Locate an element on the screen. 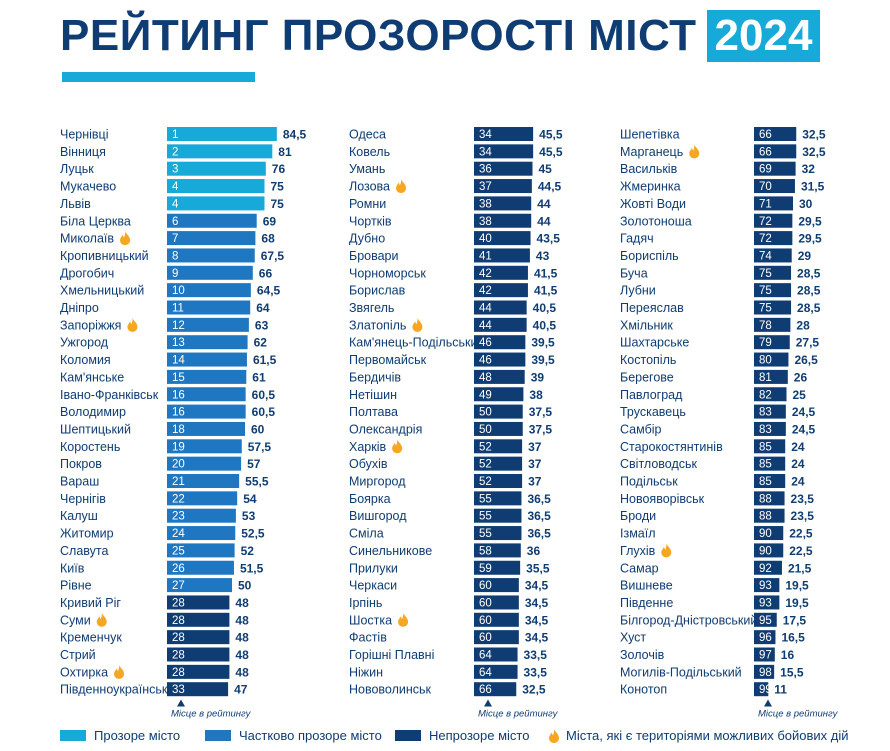 The width and height of the screenshot is (890, 751). city-label: Івано-Франківськ is located at coordinates (109, 395).